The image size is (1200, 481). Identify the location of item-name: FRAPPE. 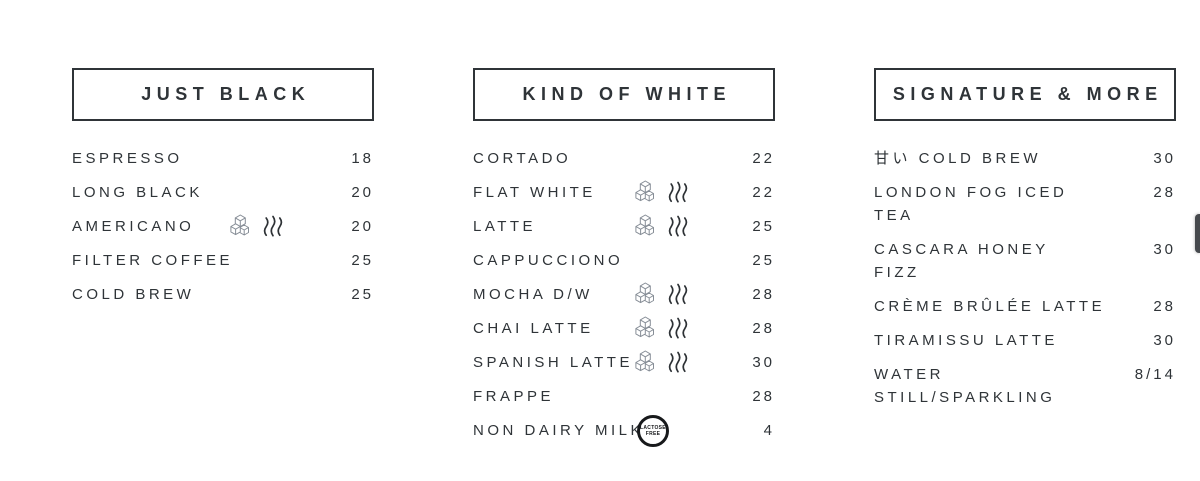
(514, 396).